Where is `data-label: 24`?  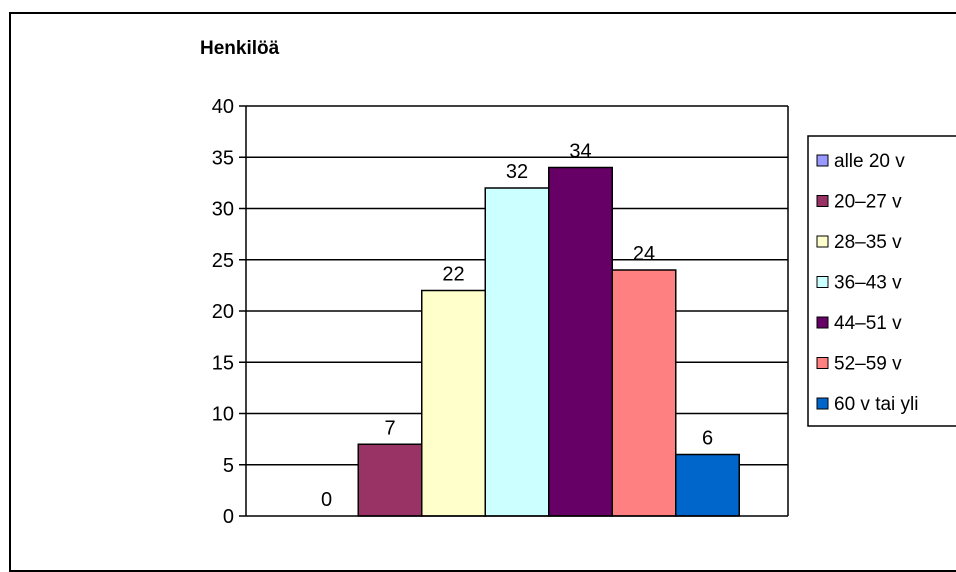 data-label: 24 is located at coordinates (644, 254).